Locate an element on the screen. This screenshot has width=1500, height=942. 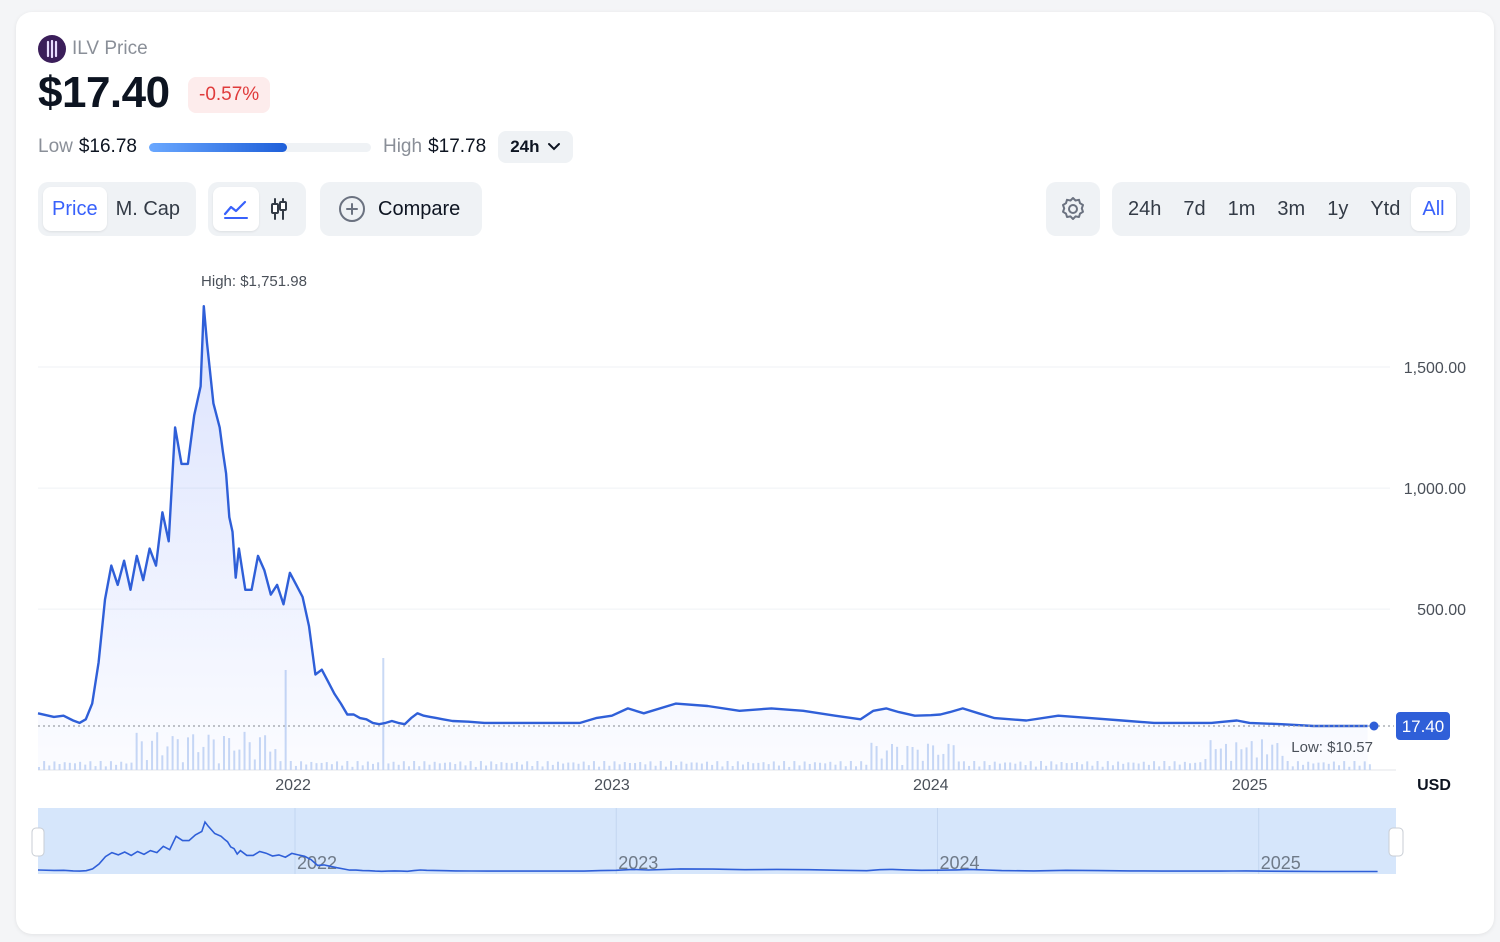
y-tick-label: 1,500.00 is located at coordinates (1435, 368).